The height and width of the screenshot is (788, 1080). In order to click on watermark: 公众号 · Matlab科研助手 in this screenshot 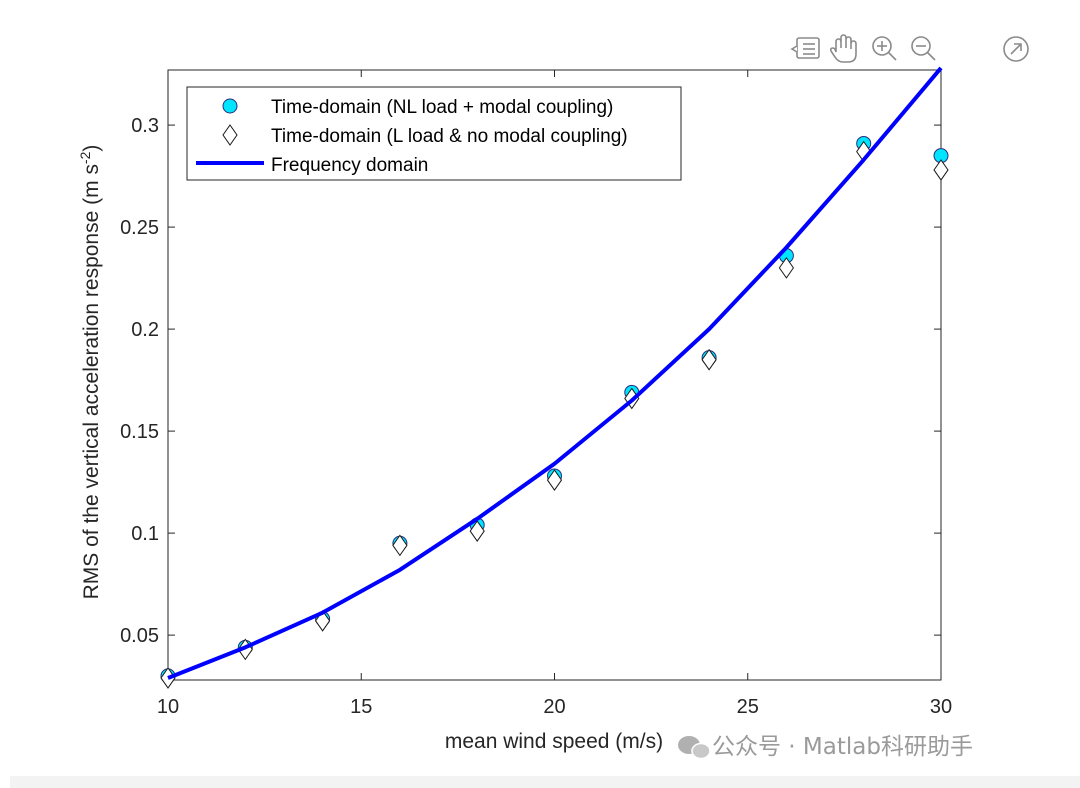, I will do `click(825, 747)`.